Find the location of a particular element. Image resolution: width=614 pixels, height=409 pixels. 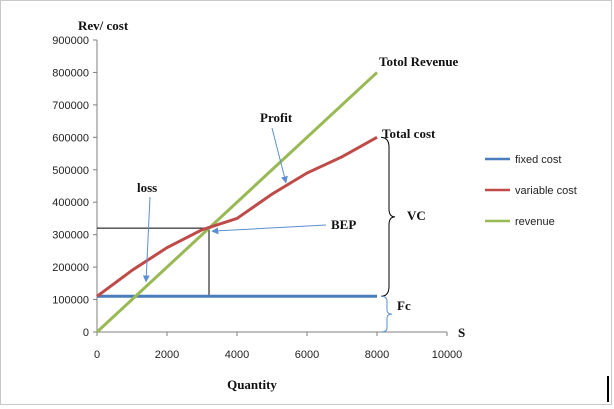

x-tick-label: 4000 is located at coordinates (237, 355).